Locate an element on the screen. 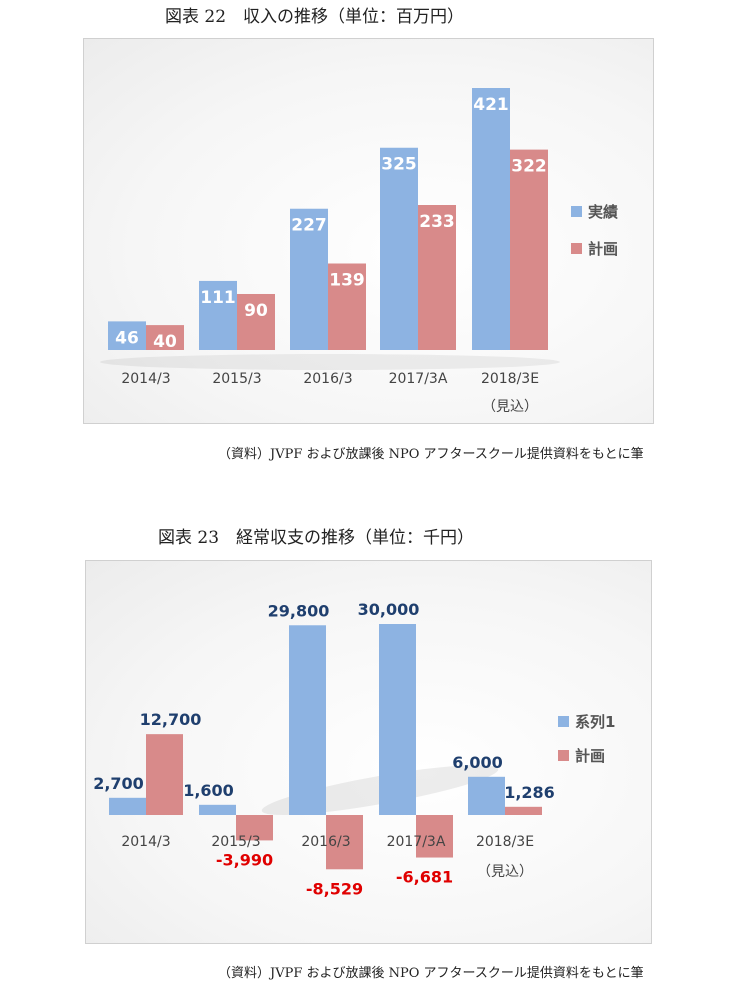 The width and height of the screenshot is (750, 999). data-label-actual-1: 111 is located at coordinates (218, 298).